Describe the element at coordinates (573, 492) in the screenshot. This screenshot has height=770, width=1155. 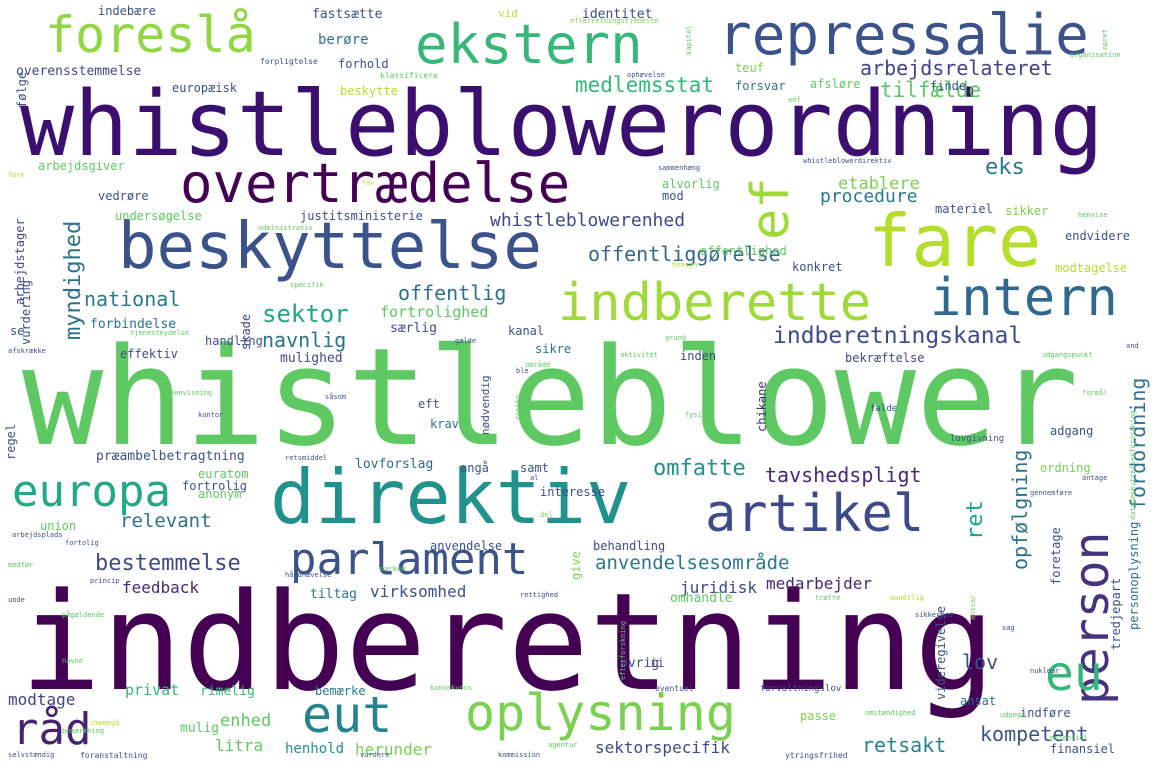
I see `word: interesse` at that location.